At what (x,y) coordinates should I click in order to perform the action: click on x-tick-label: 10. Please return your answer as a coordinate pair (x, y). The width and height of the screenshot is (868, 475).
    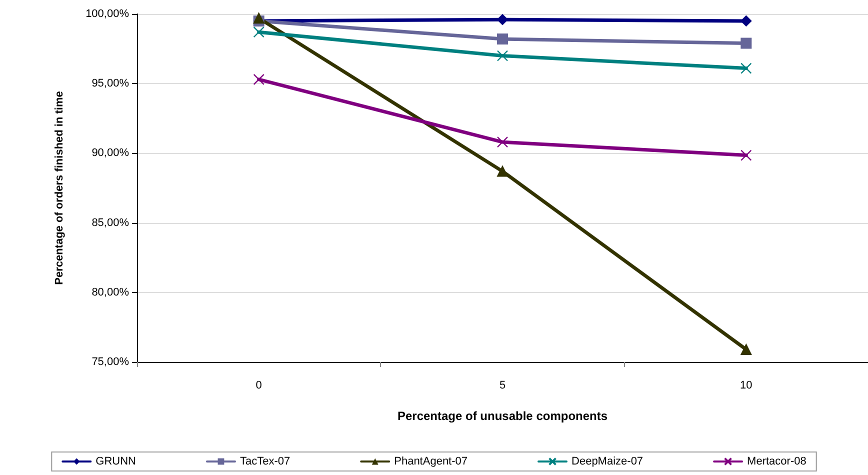
    Looking at the image, I should click on (746, 386).